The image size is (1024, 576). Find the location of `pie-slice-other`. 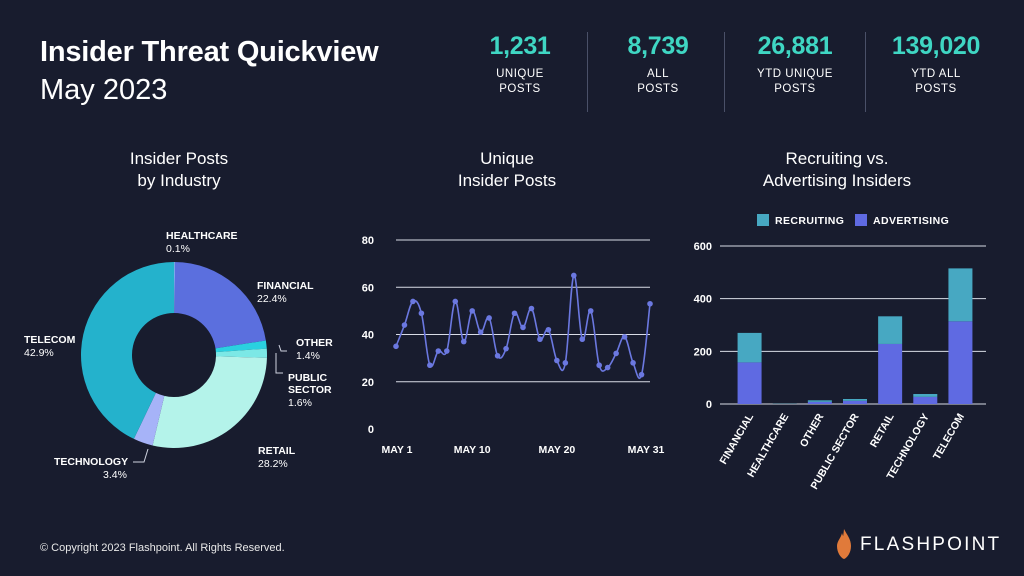

pie-slice-other is located at coordinates (241, 346).